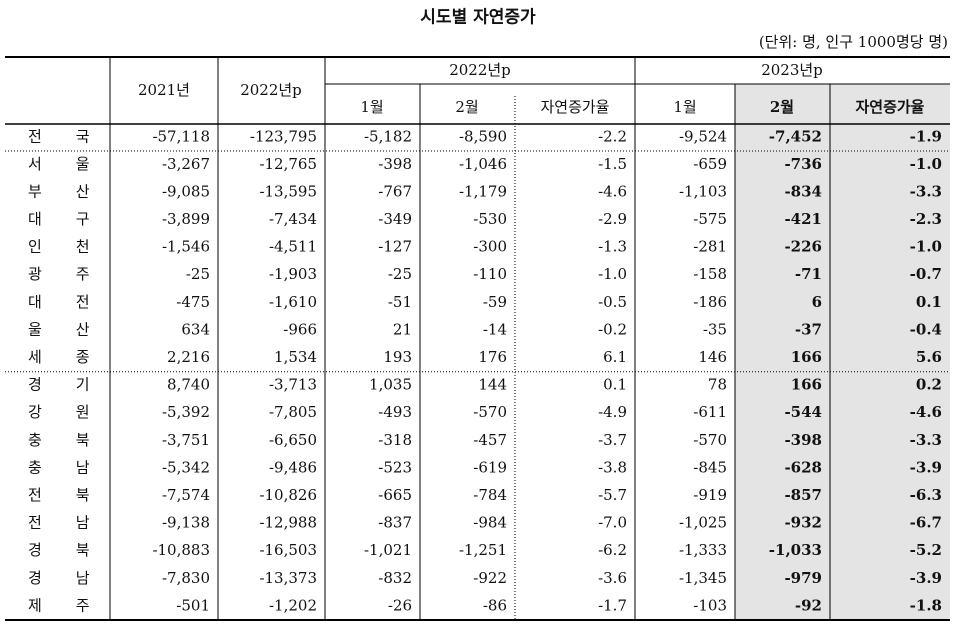 The height and width of the screenshot is (626, 955). I want to click on cell: -0.7, so click(926, 274).